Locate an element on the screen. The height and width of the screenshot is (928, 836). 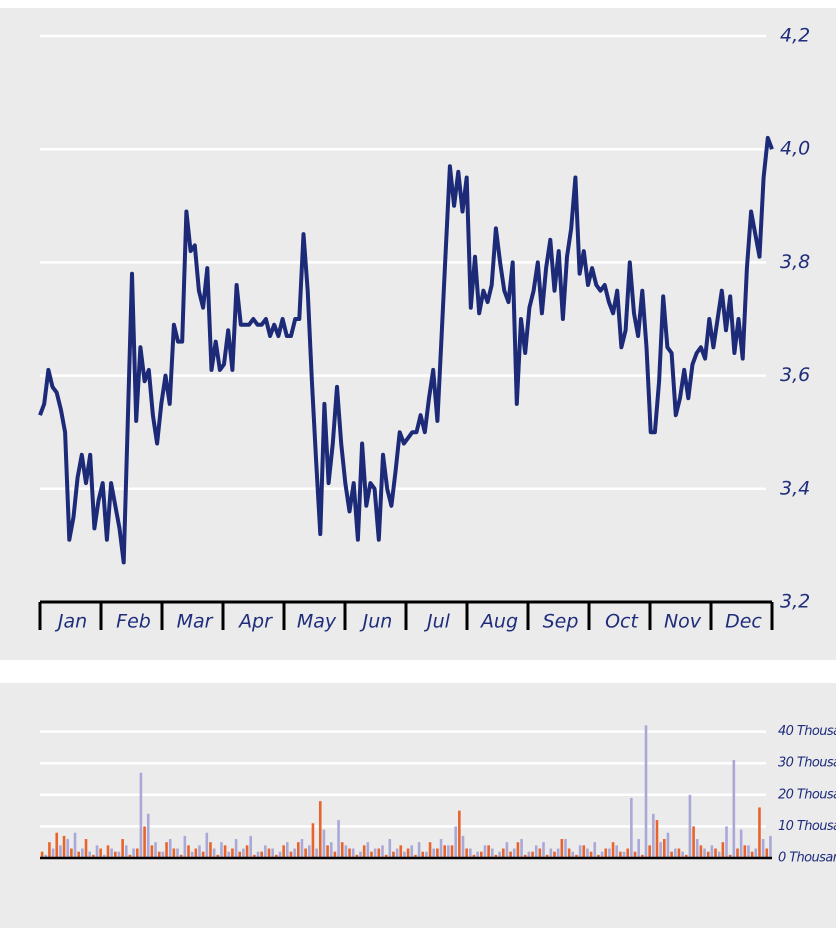
y-tick-label: 40 Thousand is located at coordinates (807, 731).